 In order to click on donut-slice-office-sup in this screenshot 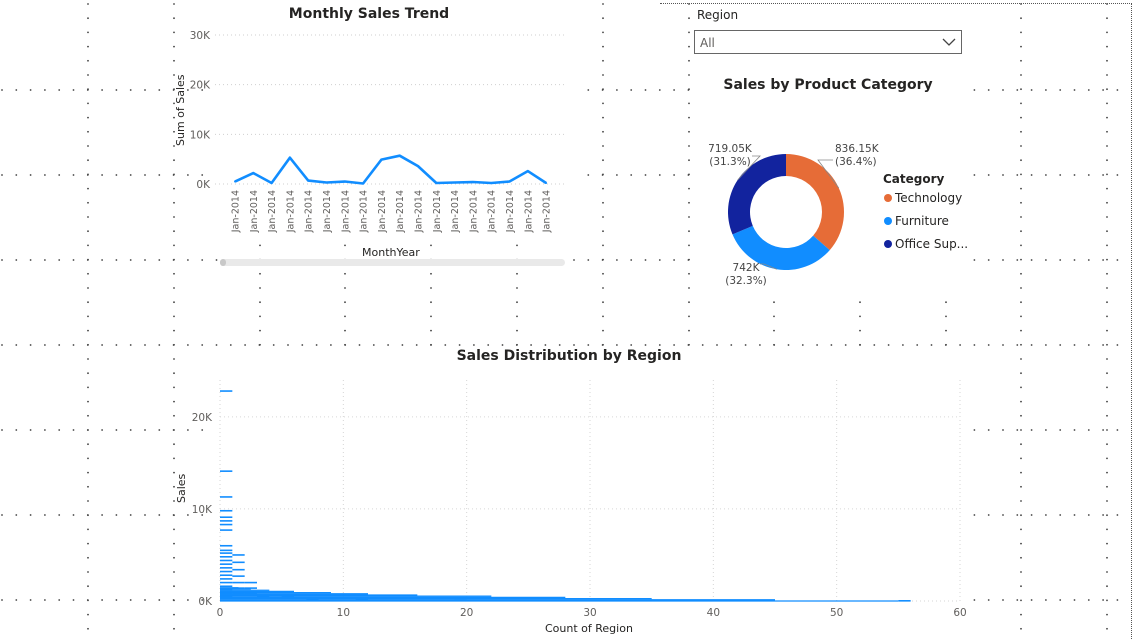, I will do `click(757, 194)`.